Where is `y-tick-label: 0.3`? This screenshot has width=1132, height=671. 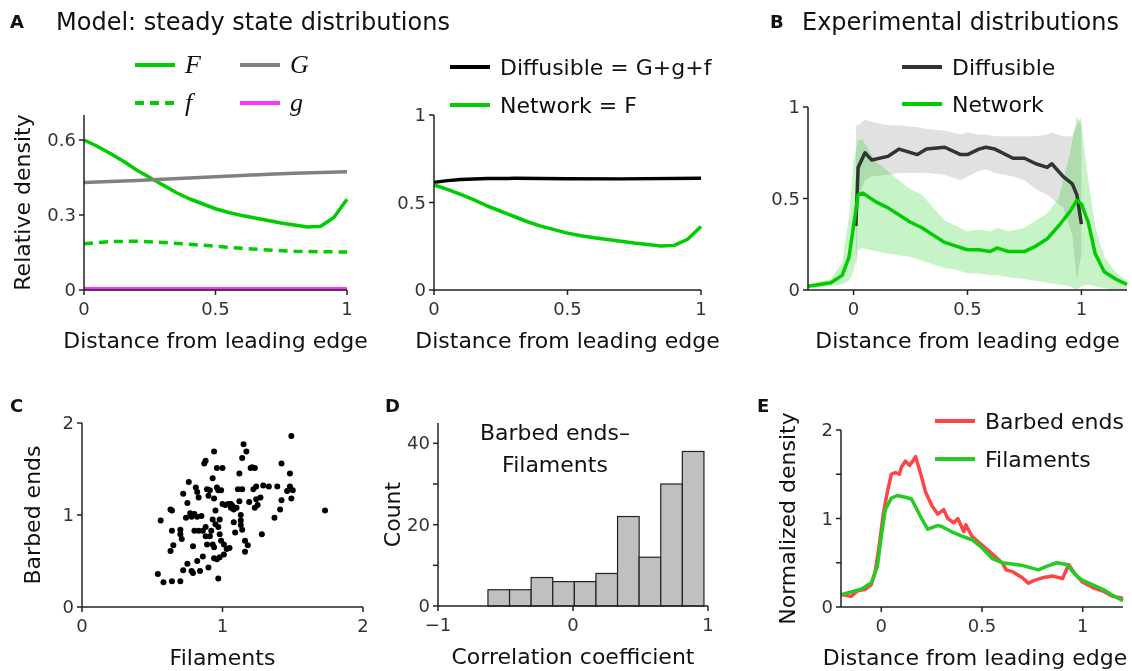
y-tick-label: 0.3 is located at coordinates (61, 214).